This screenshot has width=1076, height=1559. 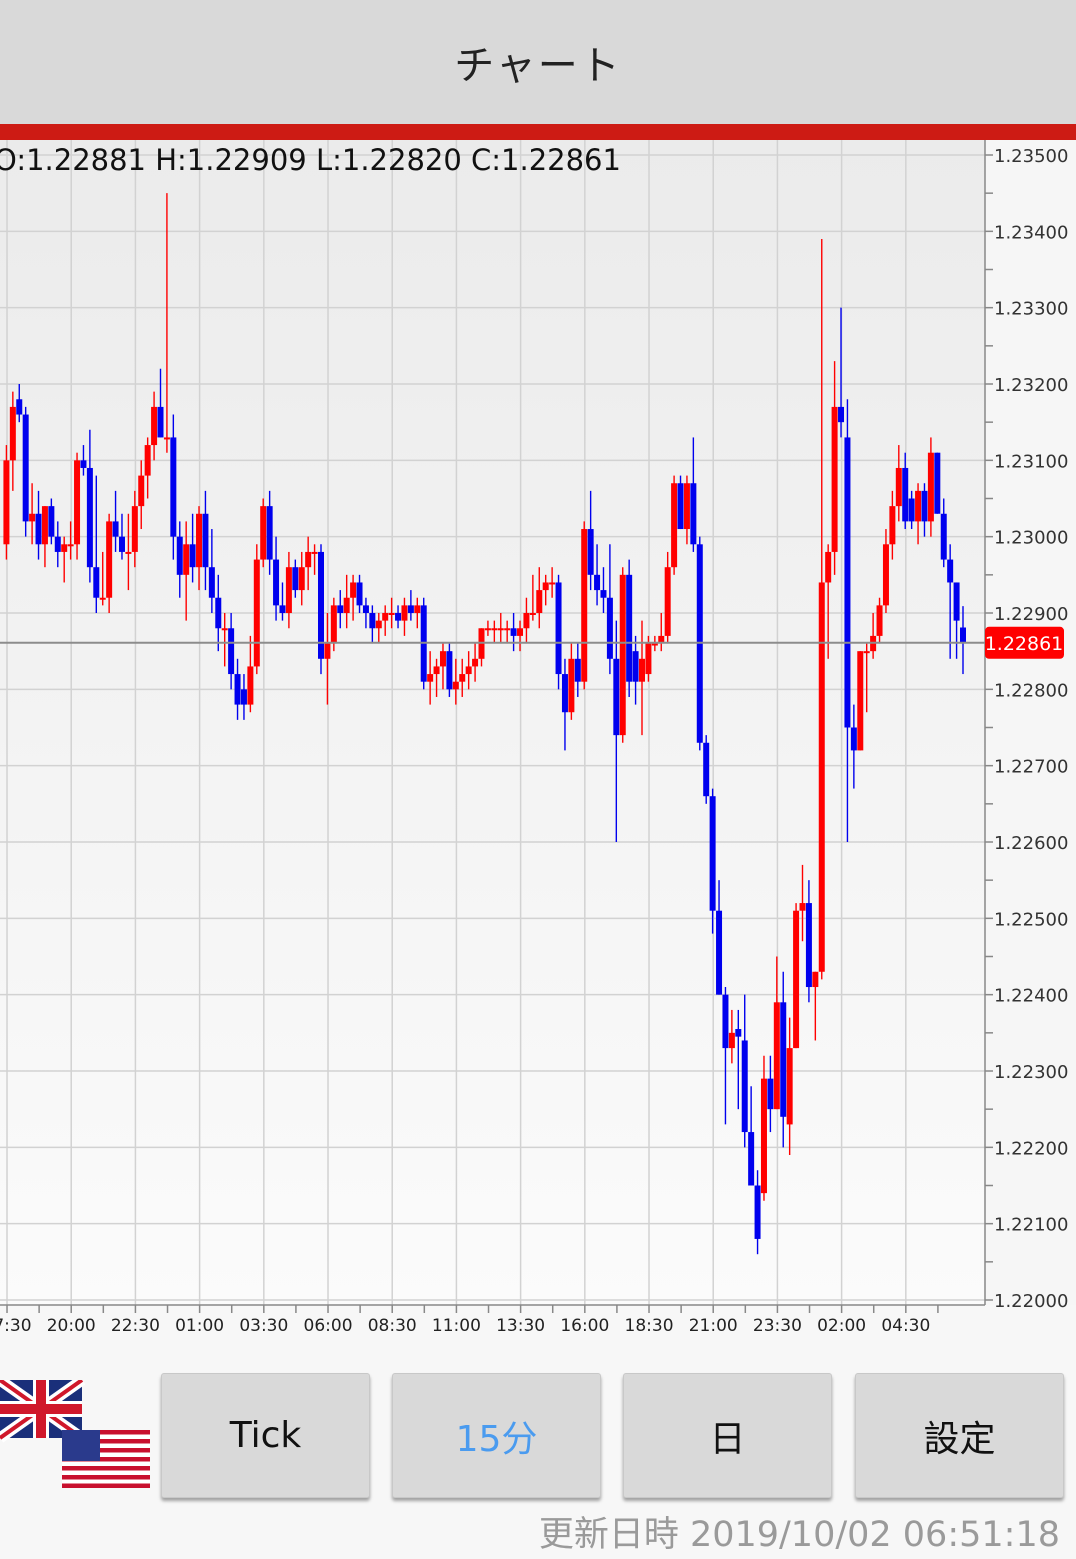 I want to click on uk-flag-icon, so click(x=43, y=1411).